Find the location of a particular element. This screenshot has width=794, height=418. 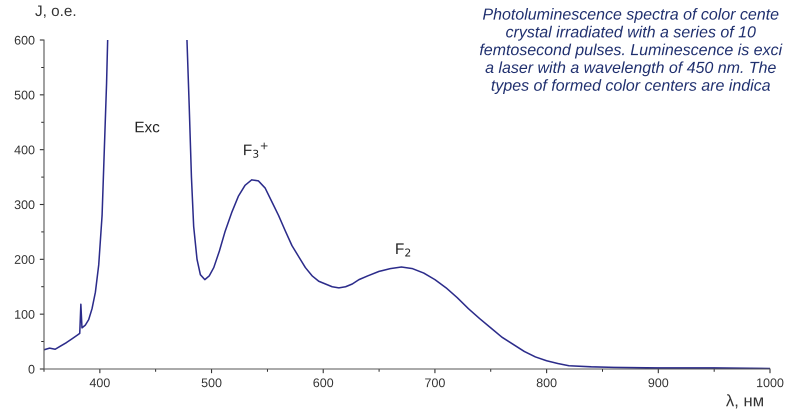

x-tick-label: 500 is located at coordinates (212, 383).